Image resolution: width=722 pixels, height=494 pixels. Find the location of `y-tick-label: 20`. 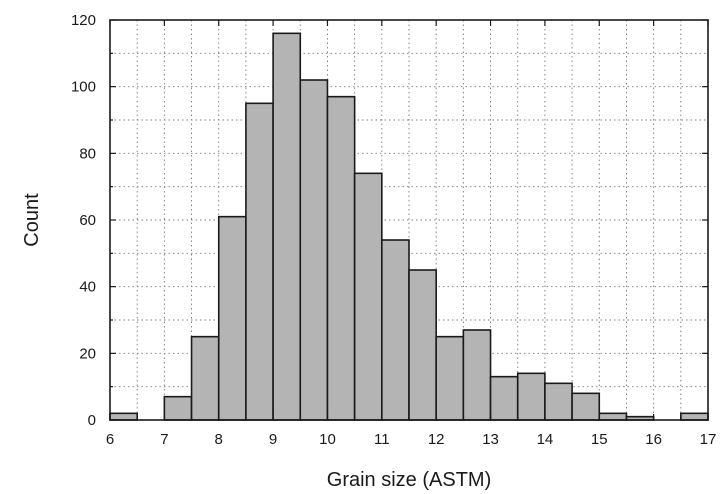

y-tick-label: 20 is located at coordinates (87, 353).